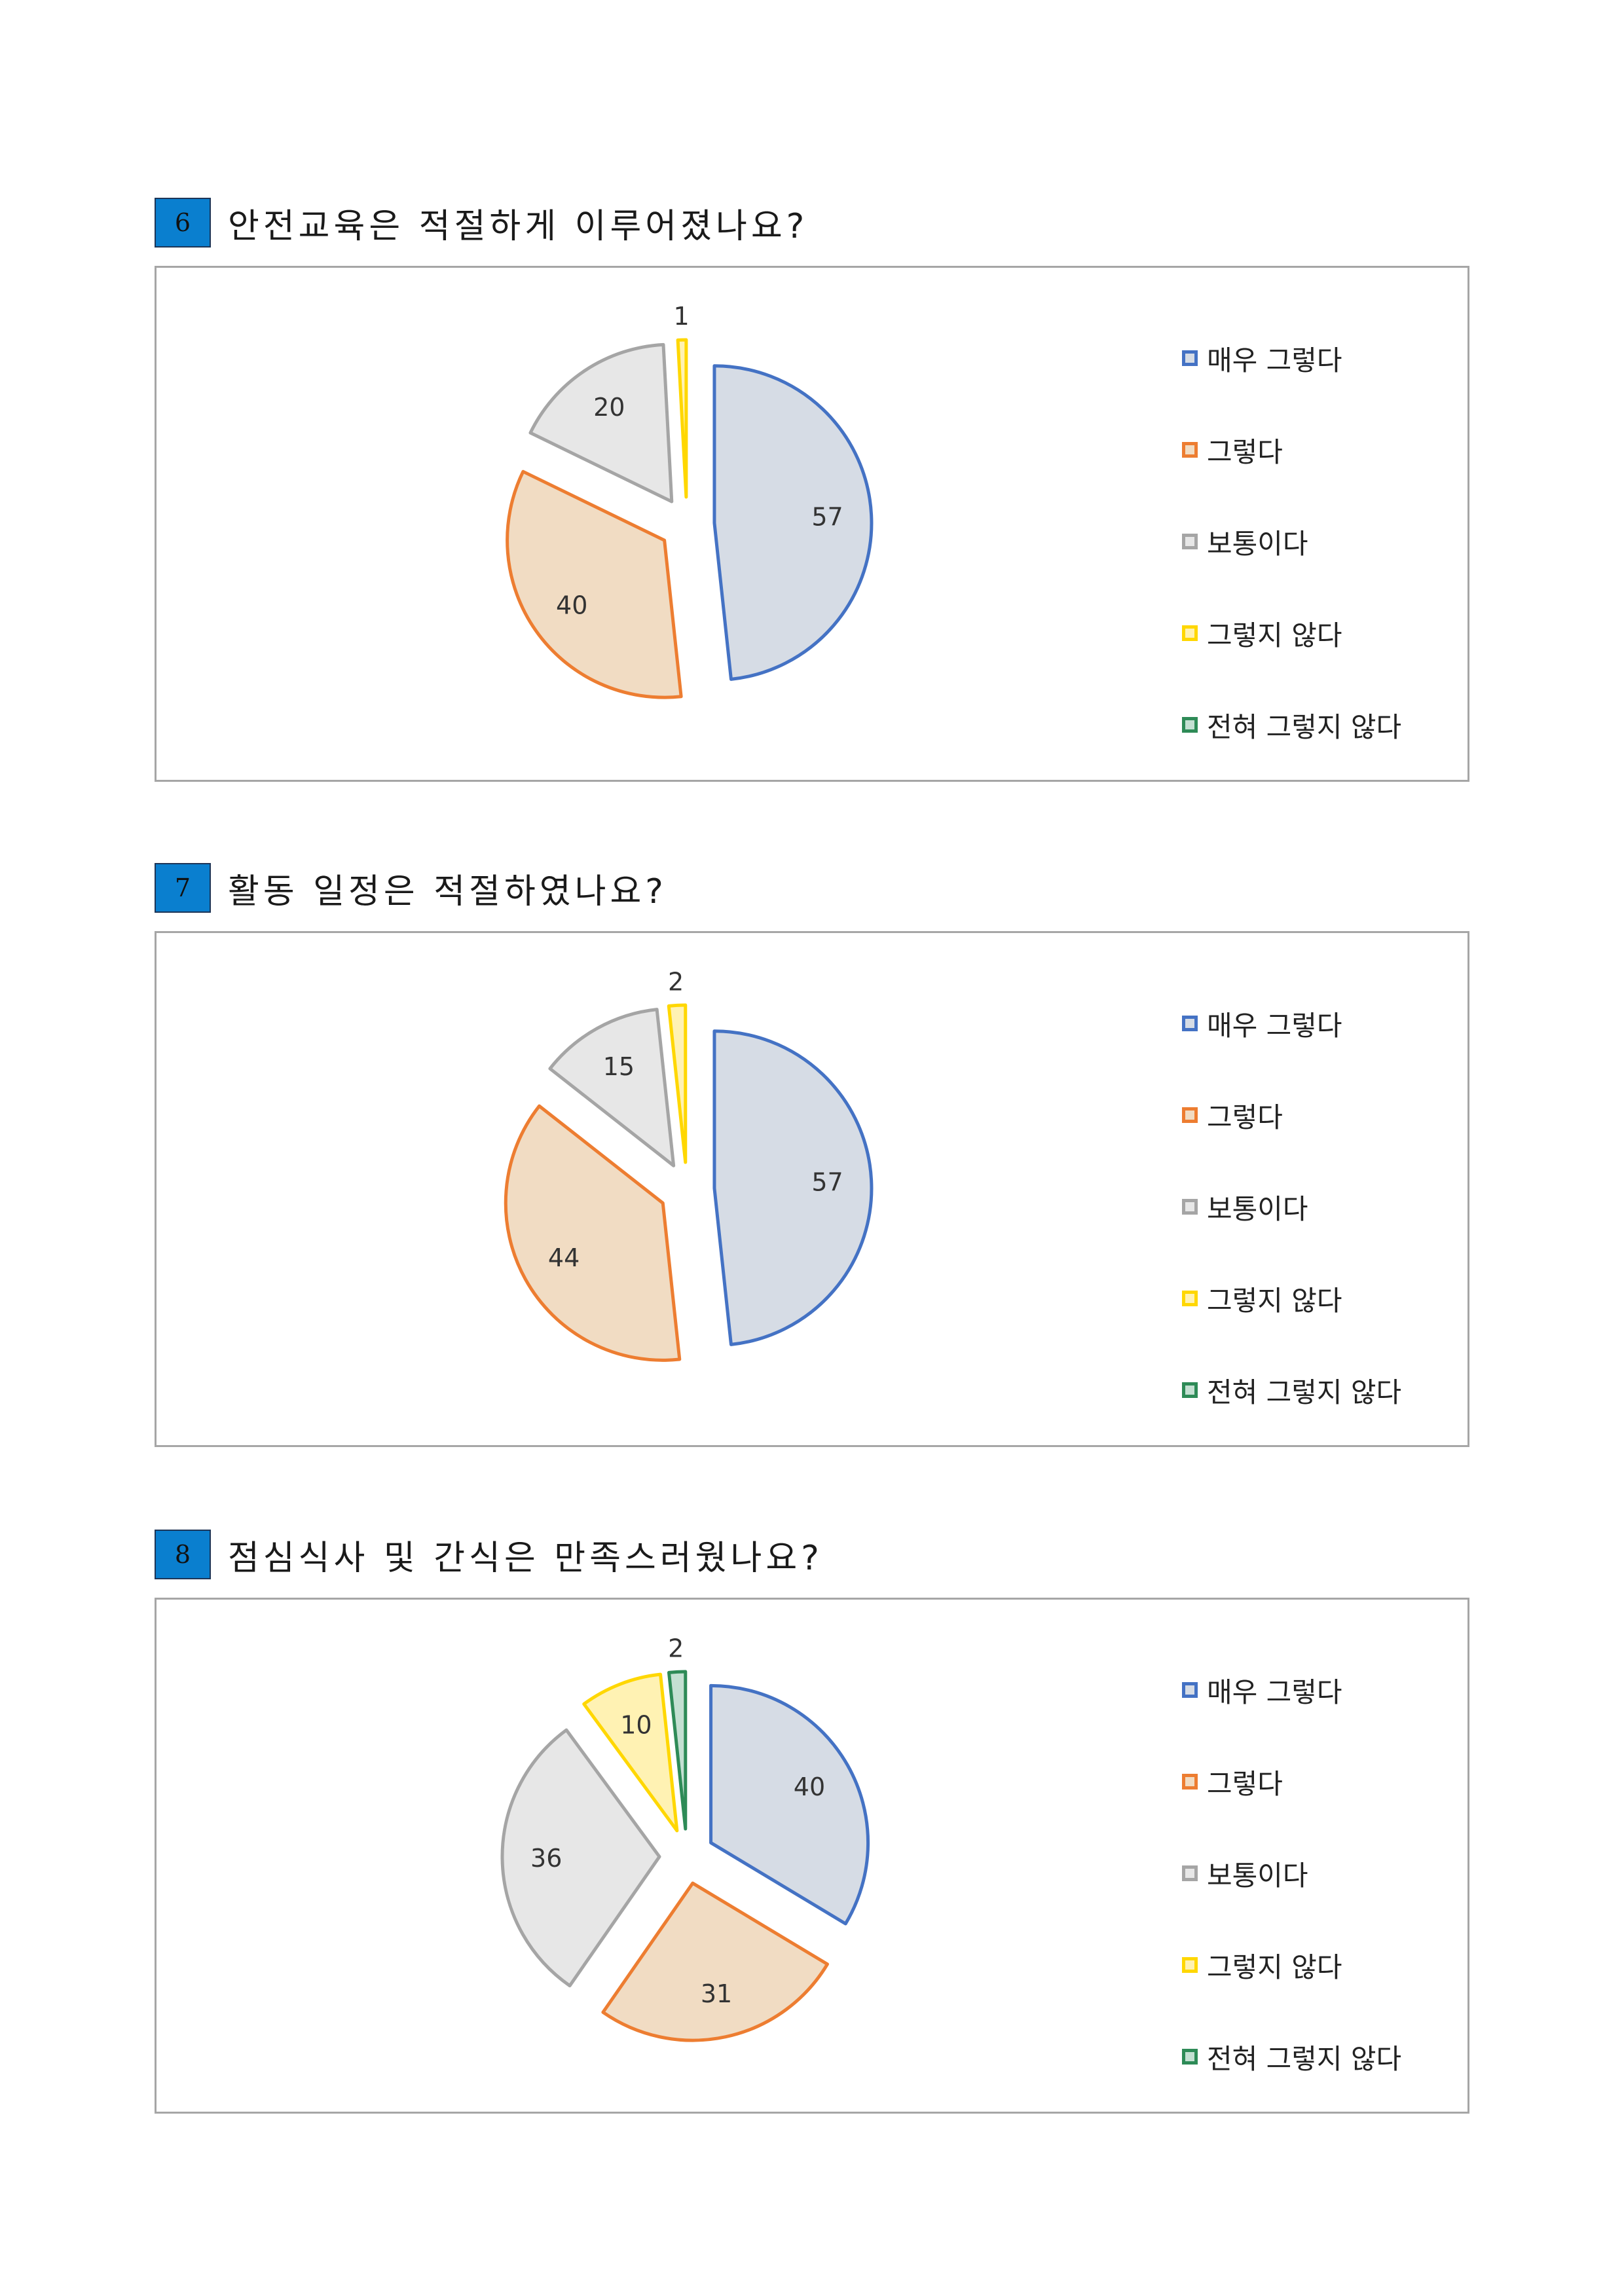  I want to click on question-number-badge: 6, so click(183, 223).